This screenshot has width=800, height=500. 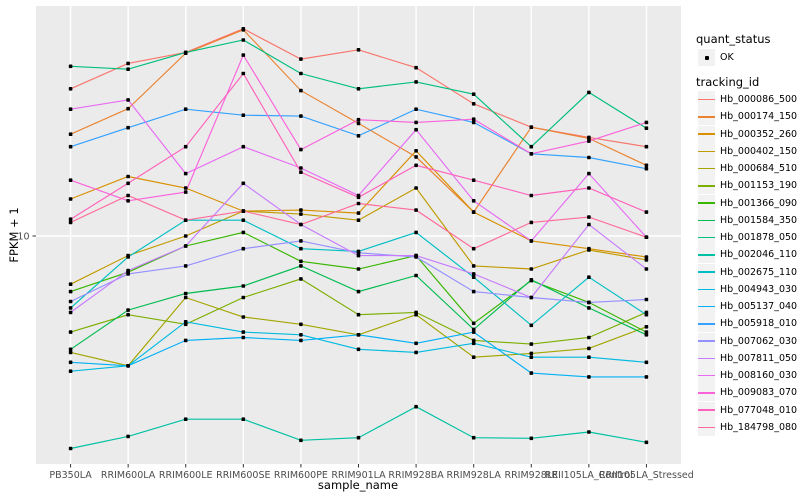 I want to click on x-tick-label: RRIM928LA, so click(x=474, y=475).